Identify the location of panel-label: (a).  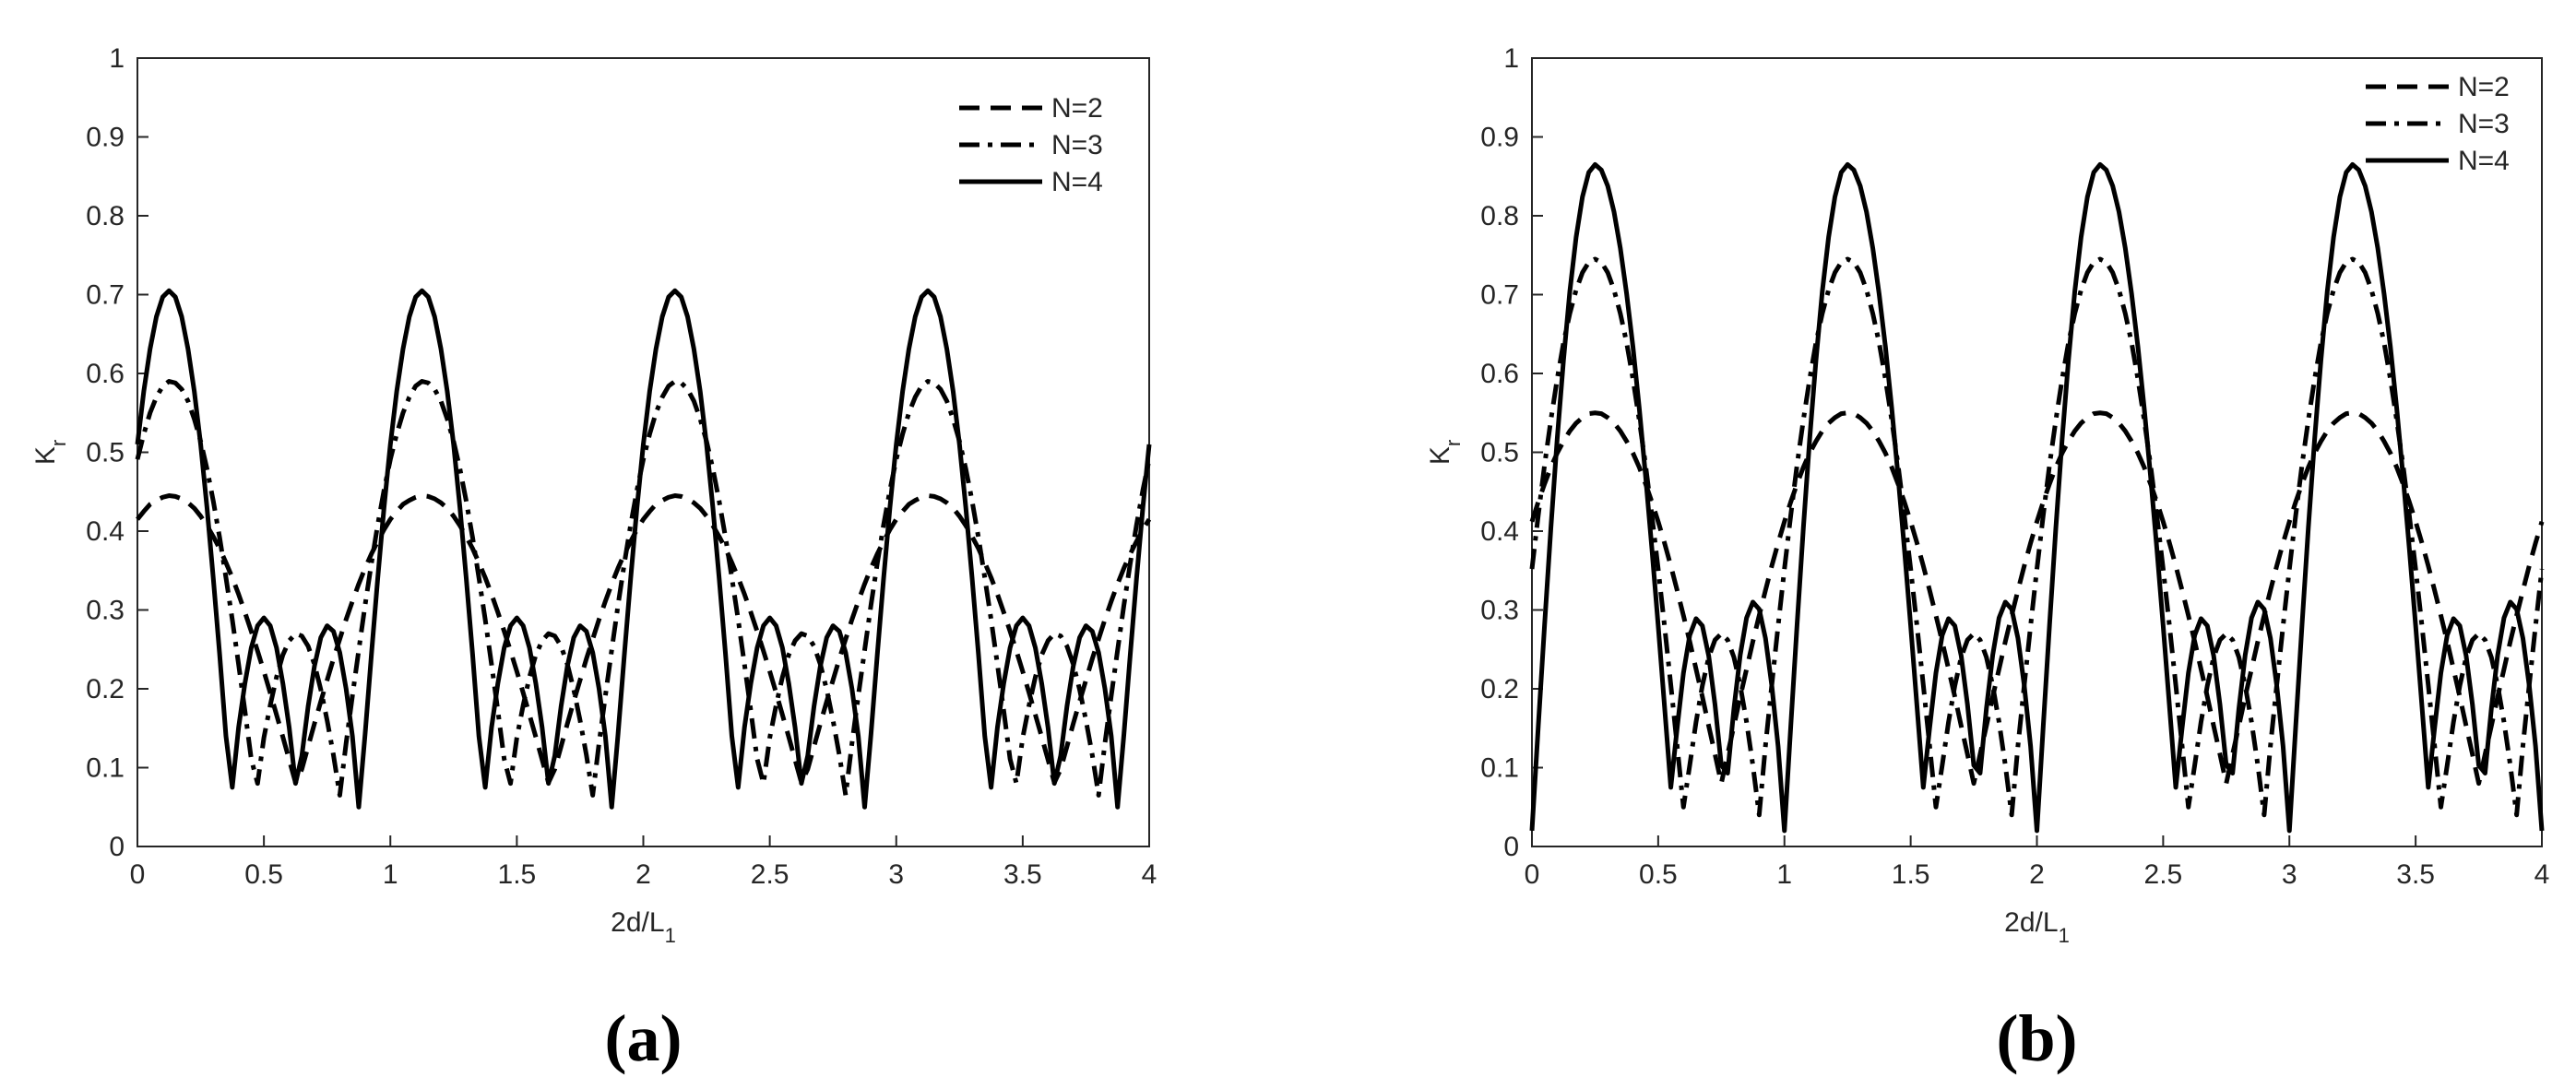
(644, 1038).